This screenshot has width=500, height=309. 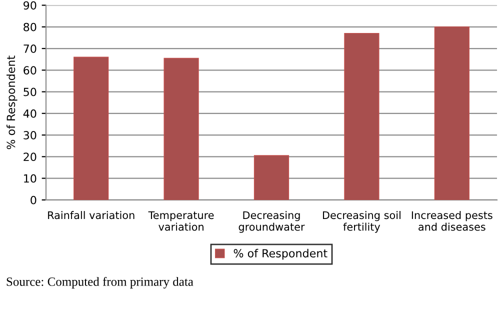 What do you see at coordinates (452, 221) in the screenshot?
I see `x-tick-label: Increased pests and diseases` at bounding box center [452, 221].